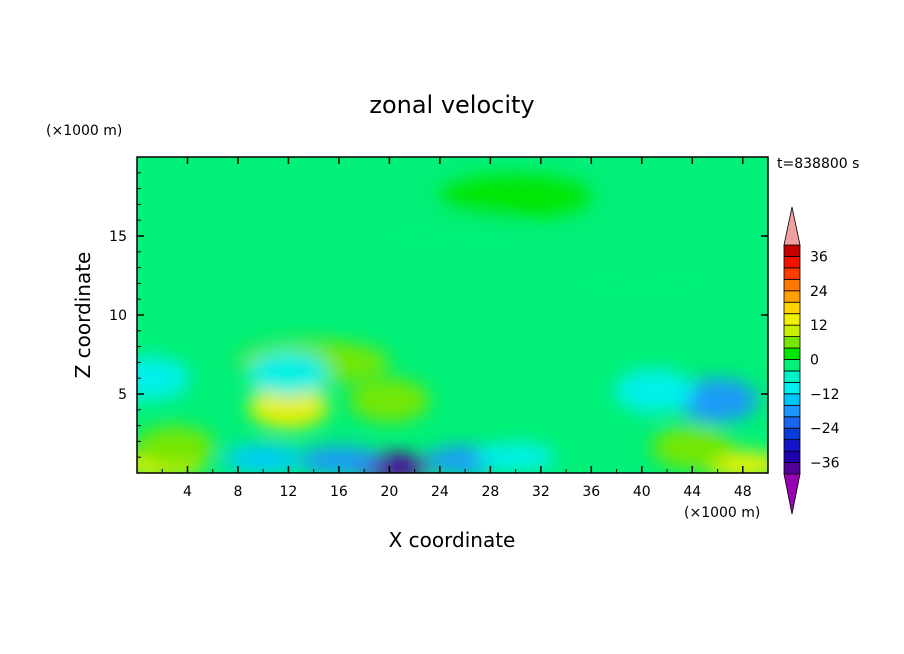 The height and width of the screenshot is (654, 904). I want to click on y-unit-label: (×1000 m), so click(84, 131).